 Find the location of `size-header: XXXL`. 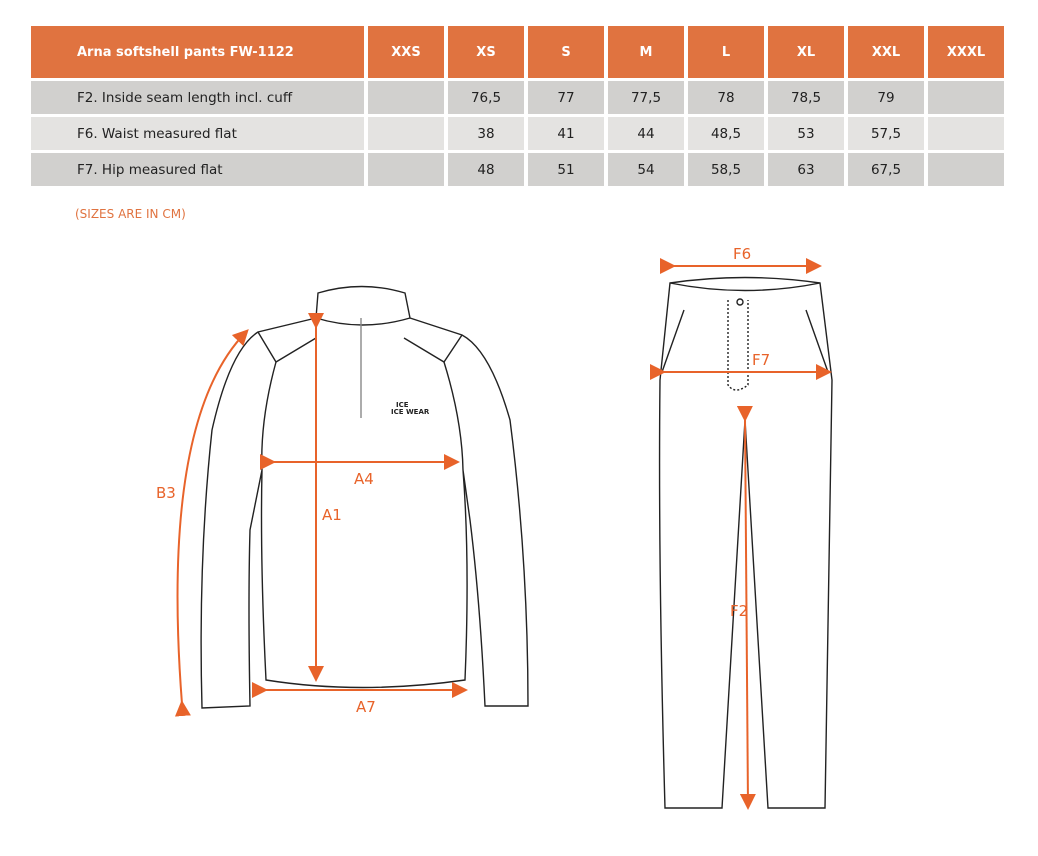

size-header: XXXL is located at coordinates (966, 52).